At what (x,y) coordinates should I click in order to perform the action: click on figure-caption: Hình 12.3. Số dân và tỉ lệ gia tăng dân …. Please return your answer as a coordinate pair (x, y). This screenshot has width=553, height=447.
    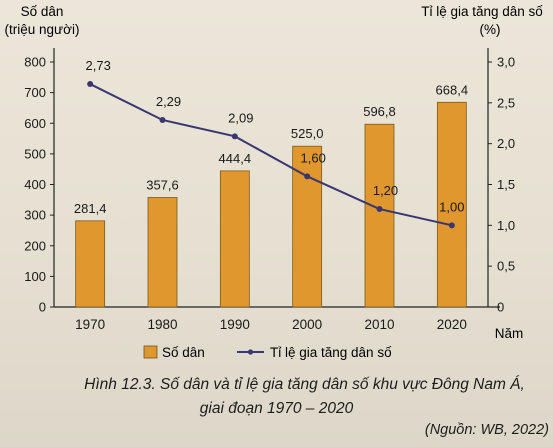
    Looking at the image, I should click on (304, 384).